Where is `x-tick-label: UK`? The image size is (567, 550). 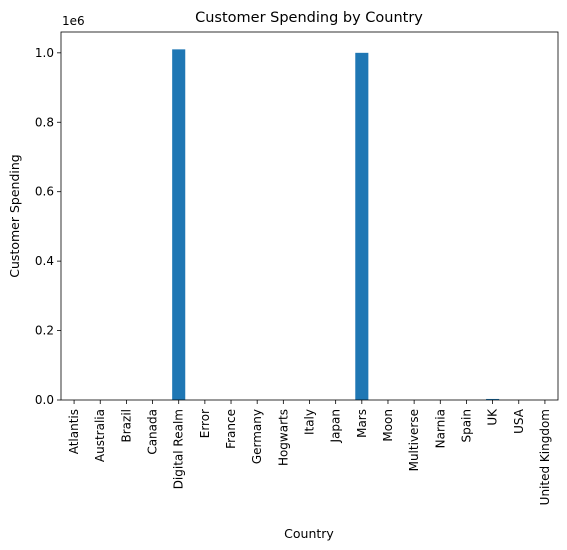
x-tick-label: UK is located at coordinates (493, 417).